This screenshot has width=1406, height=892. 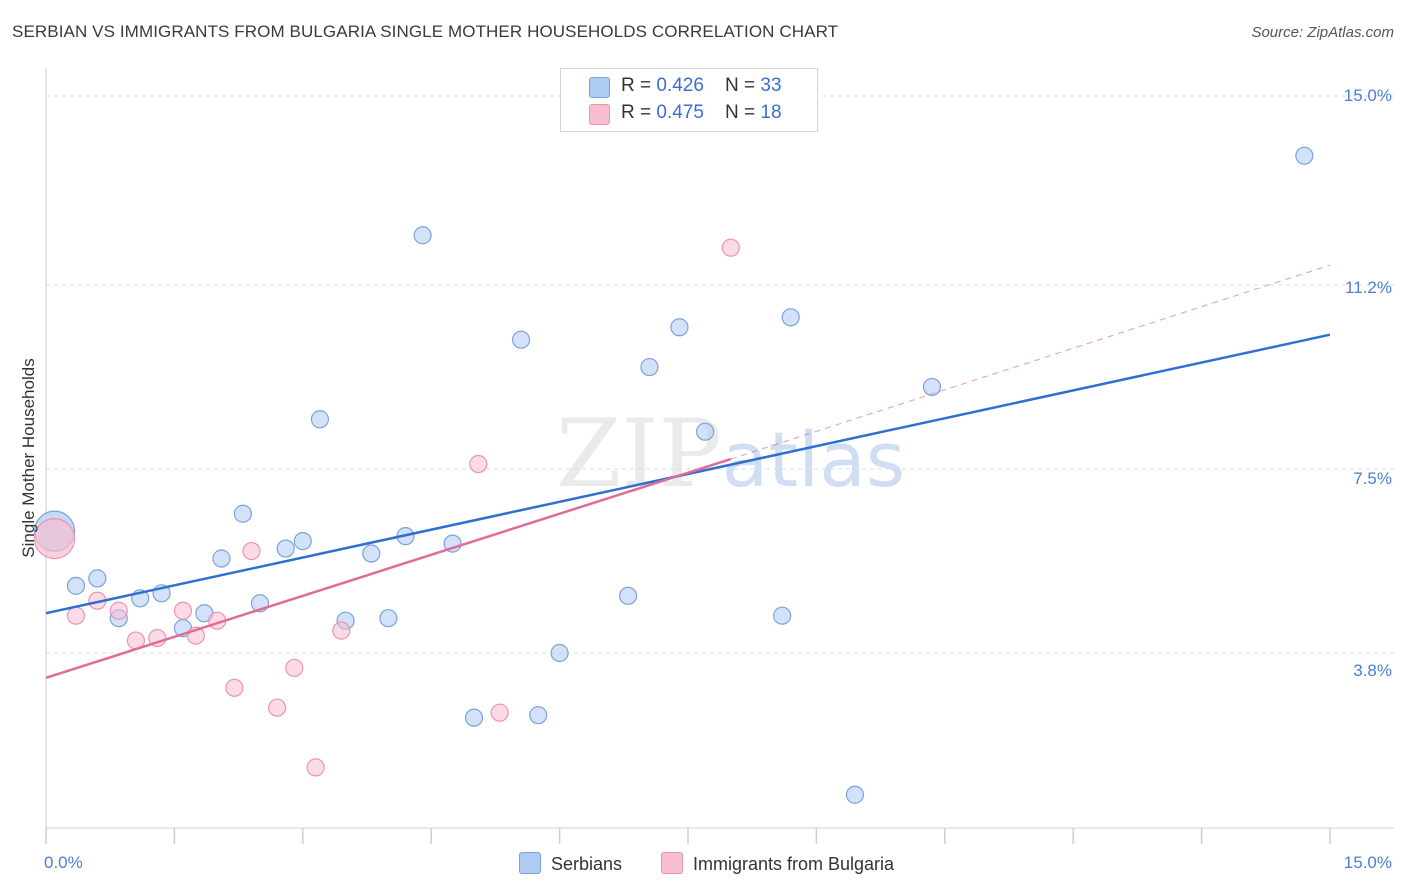 I want to click on bottom-legend-swatch-serbians, so click(x=530, y=863).